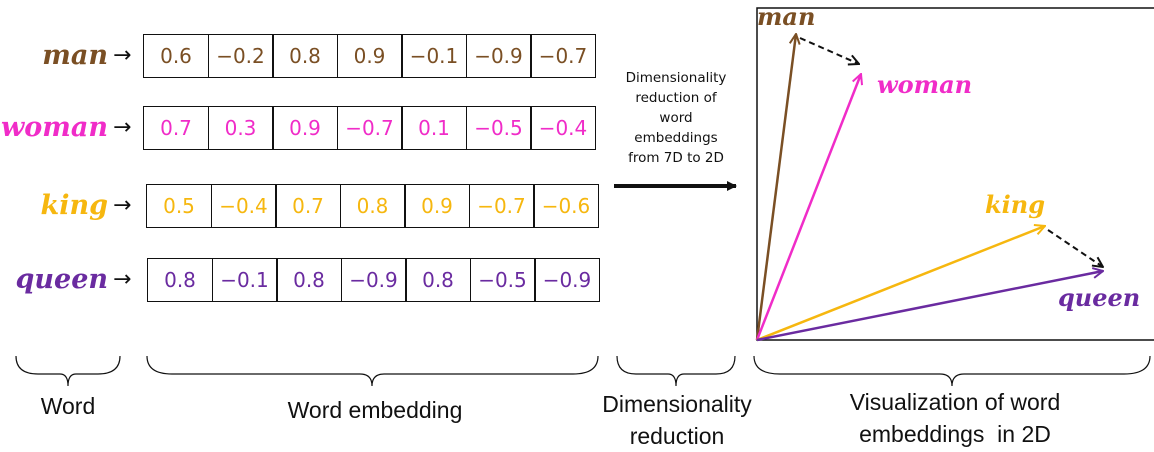 This screenshot has height=452, width=1154. Describe the element at coordinates (677, 436) in the screenshot. I see `caption-reduction-line: reduction` at that location.